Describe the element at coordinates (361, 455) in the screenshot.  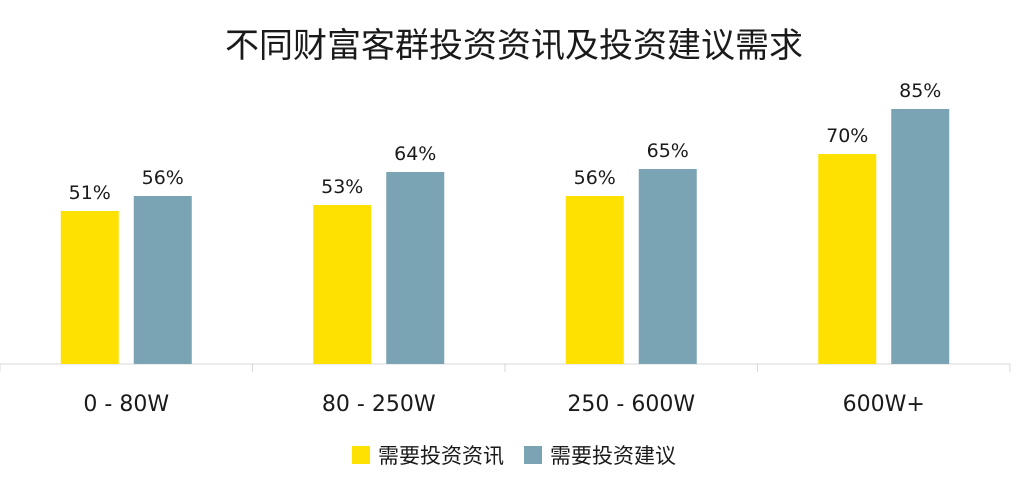
I see `legend-swatch-info` at that location.